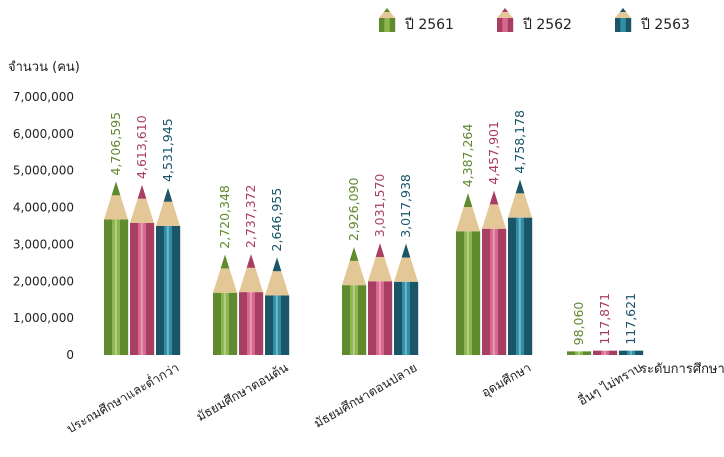 This screenshot has height=457, width=724. Describe the element at coordinates (141, 147) in the screenshot. I see `bar-value-label: 4,613,610` at that location.